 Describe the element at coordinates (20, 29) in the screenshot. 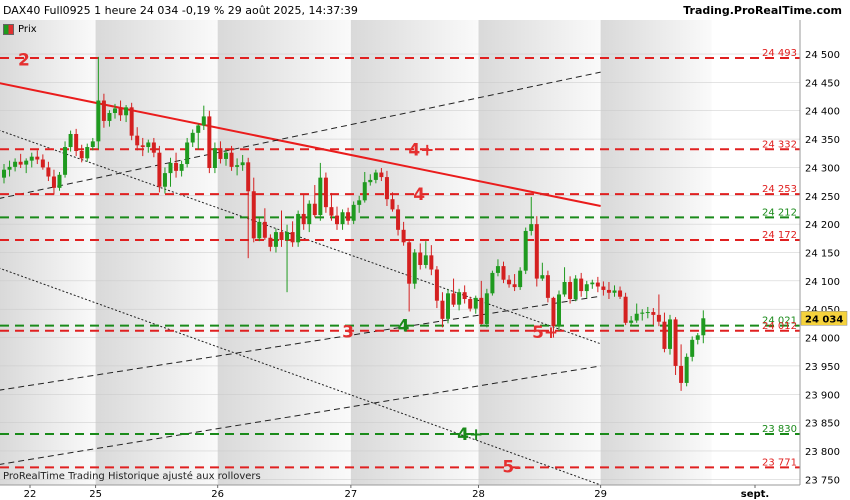

I see `legend: Prix` at that location.